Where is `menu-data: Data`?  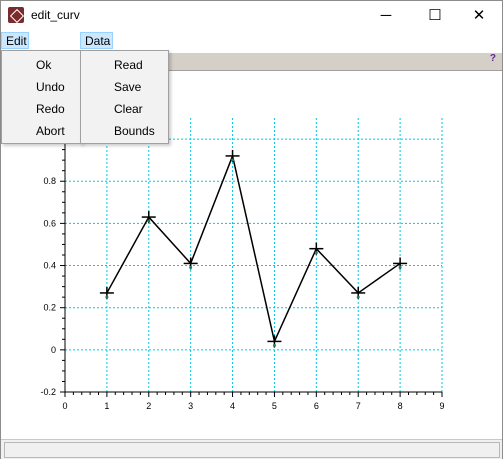
menu-data: Data is located at coordinates (96, 40).